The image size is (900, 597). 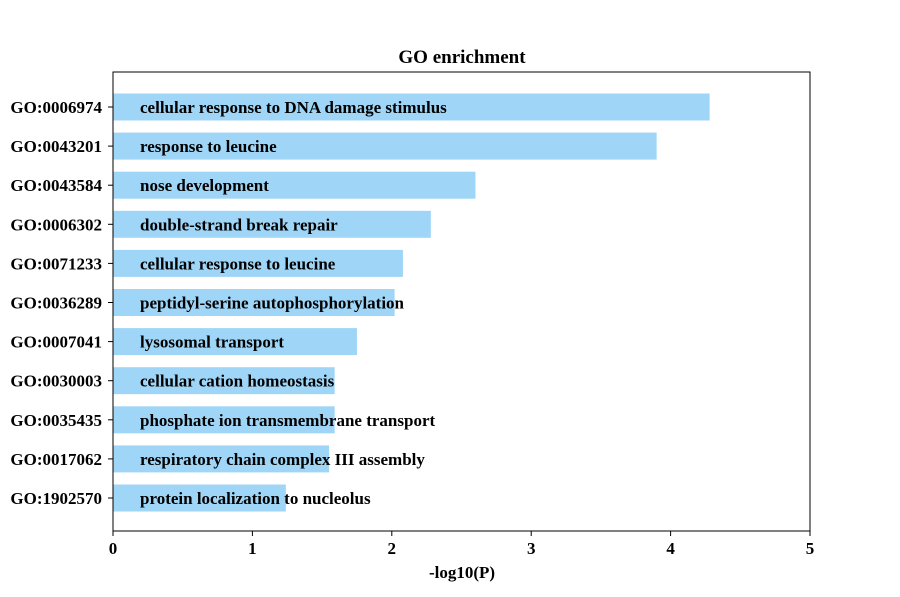 I want to click on bar-description-label: peptidyl-serine autophosphorylation, so click(x=272, y=303).